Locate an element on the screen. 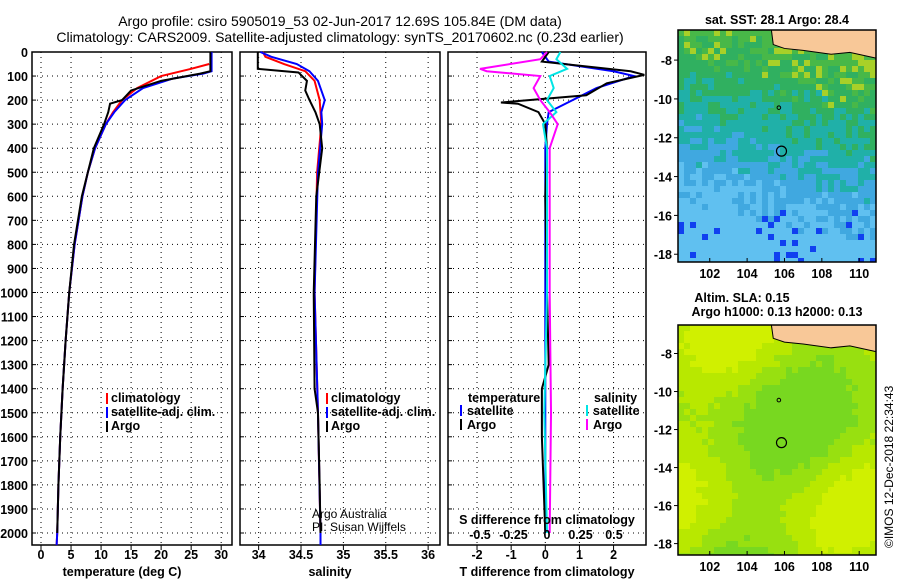 Image resolution: width=900 pixels, height=580 pixels. legend-title-salinity: salinity is located at coordinates (615, 398).